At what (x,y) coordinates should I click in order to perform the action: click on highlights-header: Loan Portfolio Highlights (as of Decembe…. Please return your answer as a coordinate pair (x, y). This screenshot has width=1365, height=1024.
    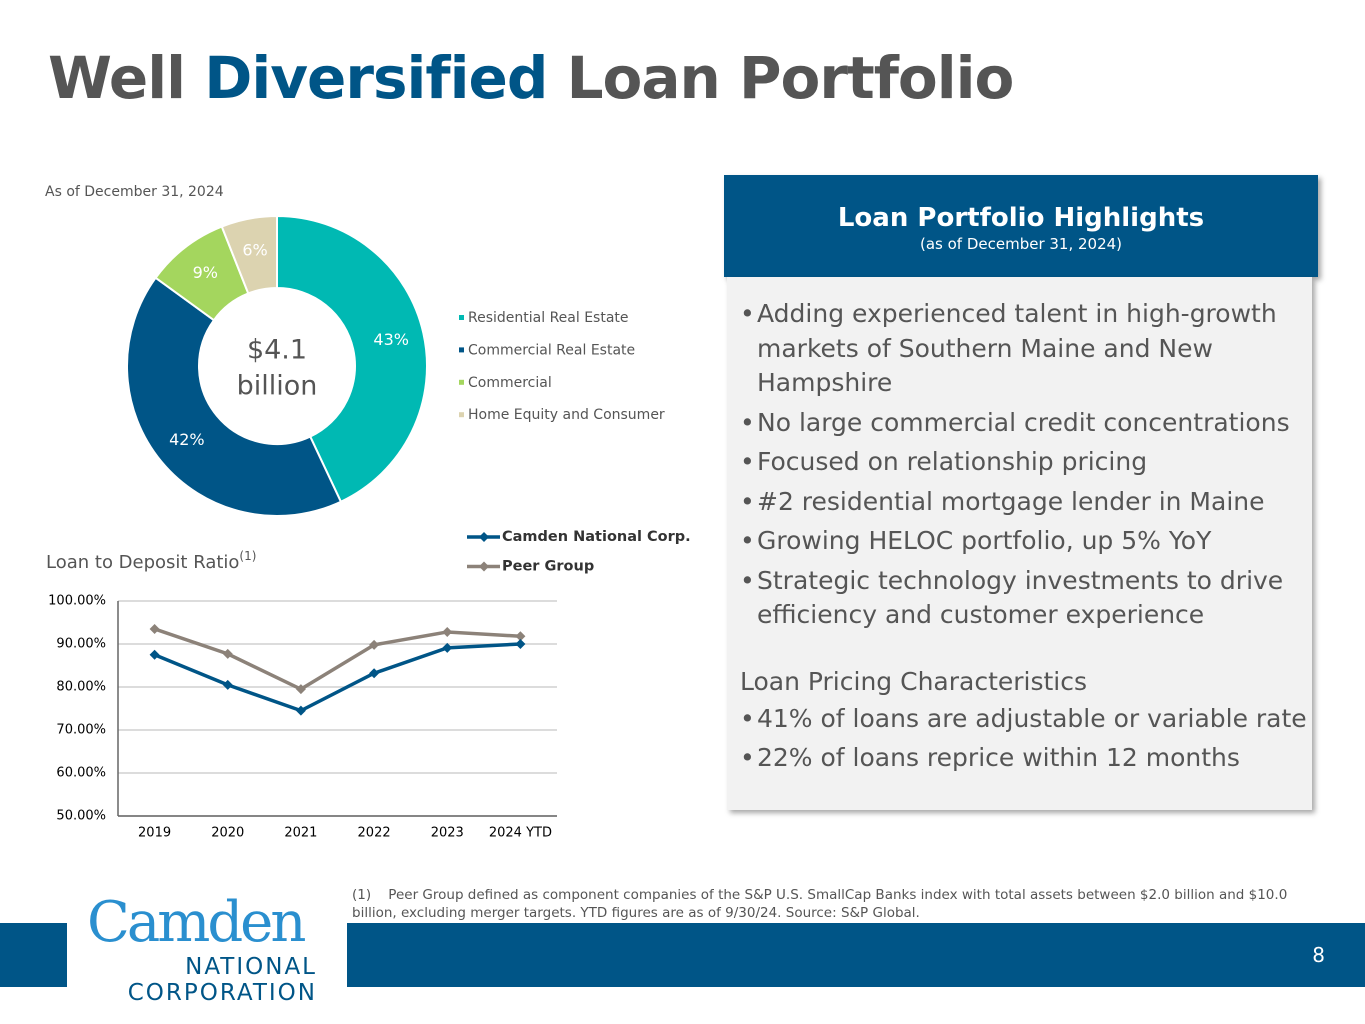
    Looking at the image, I should click on (1021, 226).